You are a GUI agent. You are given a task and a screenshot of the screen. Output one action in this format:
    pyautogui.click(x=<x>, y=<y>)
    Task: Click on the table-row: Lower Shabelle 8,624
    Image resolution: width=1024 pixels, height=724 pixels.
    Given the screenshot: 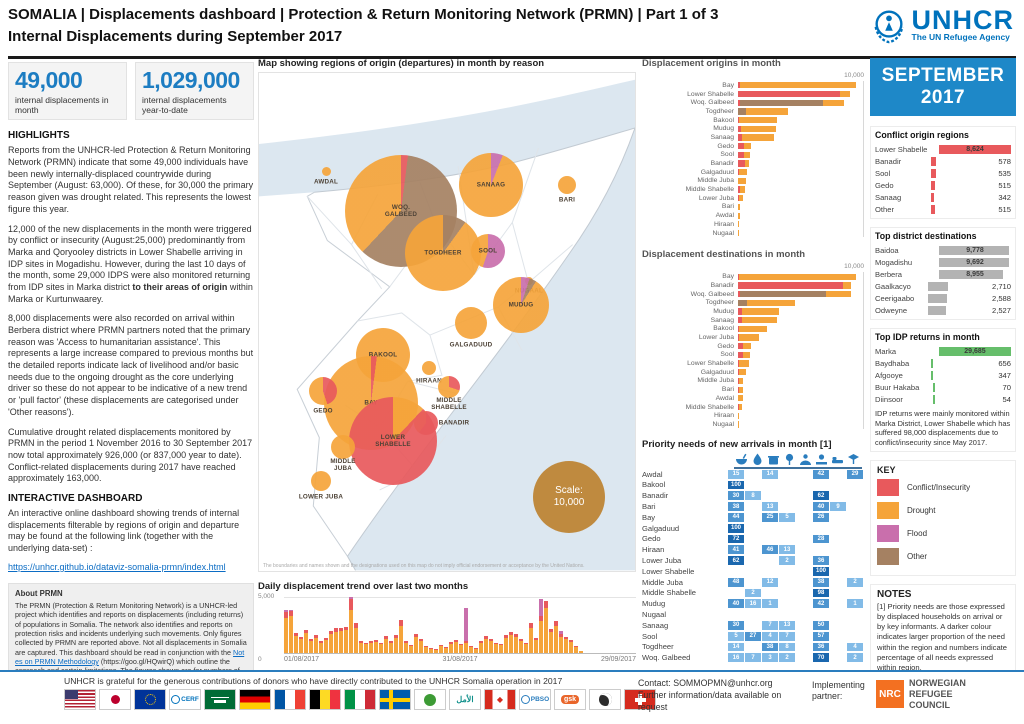 What is the action you would take?
    pyautogui.click(x=943, y=149)
    